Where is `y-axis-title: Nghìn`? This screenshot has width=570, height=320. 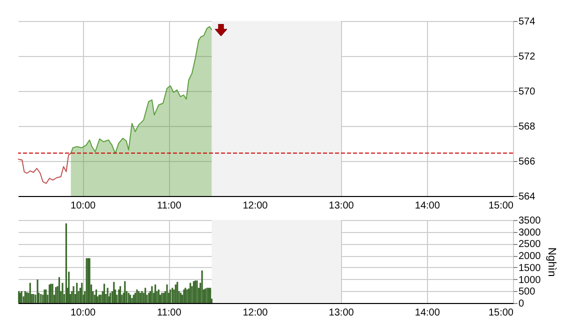 y-axis-title: Nghìn is located at coordinates (552, 262).